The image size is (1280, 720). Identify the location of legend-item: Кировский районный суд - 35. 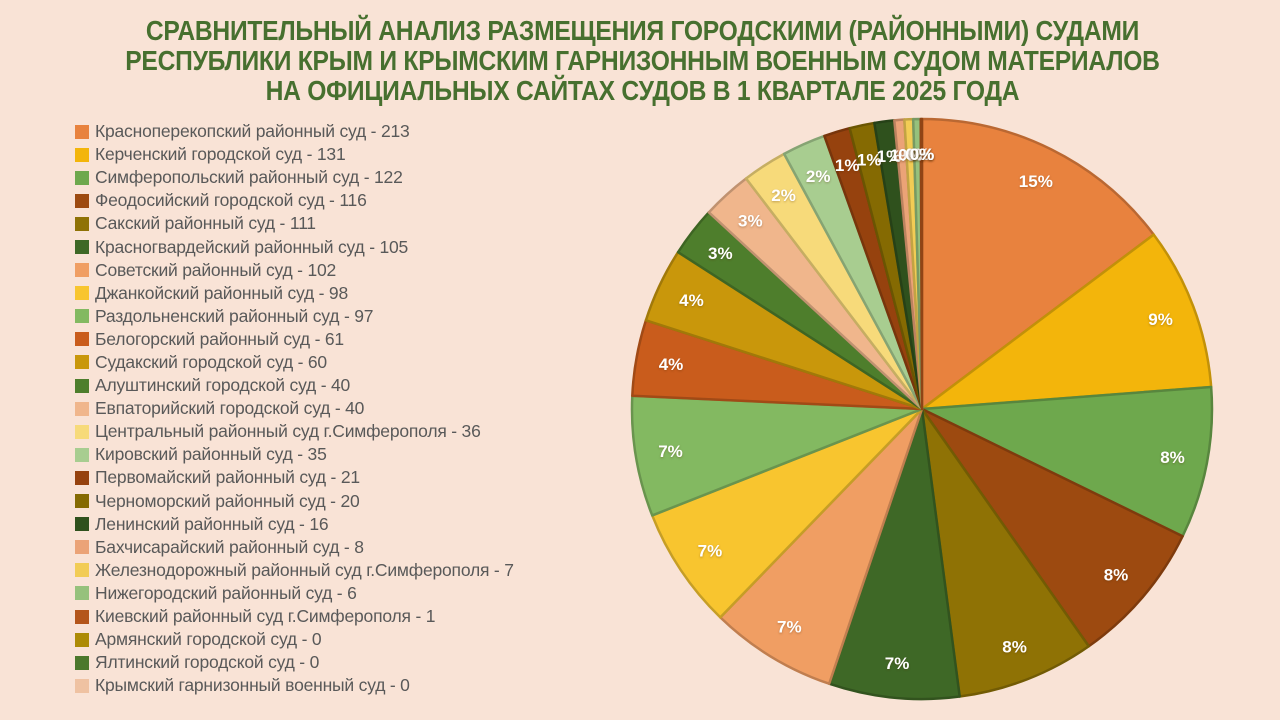
(294, 454).